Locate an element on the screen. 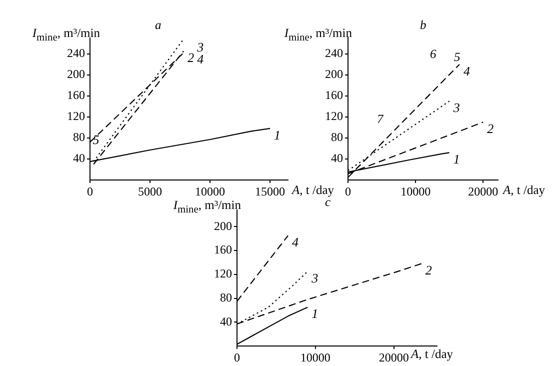 This screenshot has width=560, height=366. x-tick-label: 5000 is located at coordinates (150, 191).